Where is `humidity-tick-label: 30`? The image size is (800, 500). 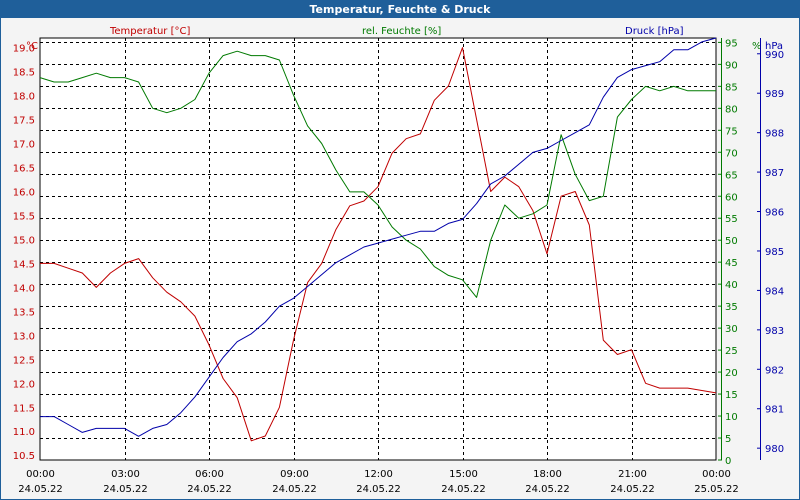 humidity-tick-label: 30 is located at coordinates (731, 329).